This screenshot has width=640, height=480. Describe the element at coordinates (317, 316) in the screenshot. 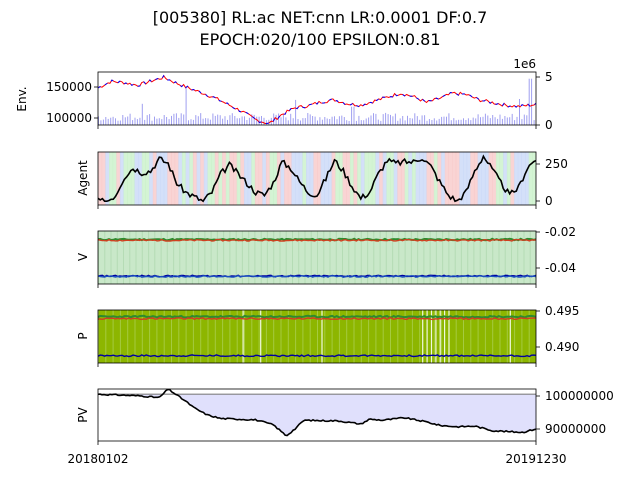

I see `policy-series-max` at that location.